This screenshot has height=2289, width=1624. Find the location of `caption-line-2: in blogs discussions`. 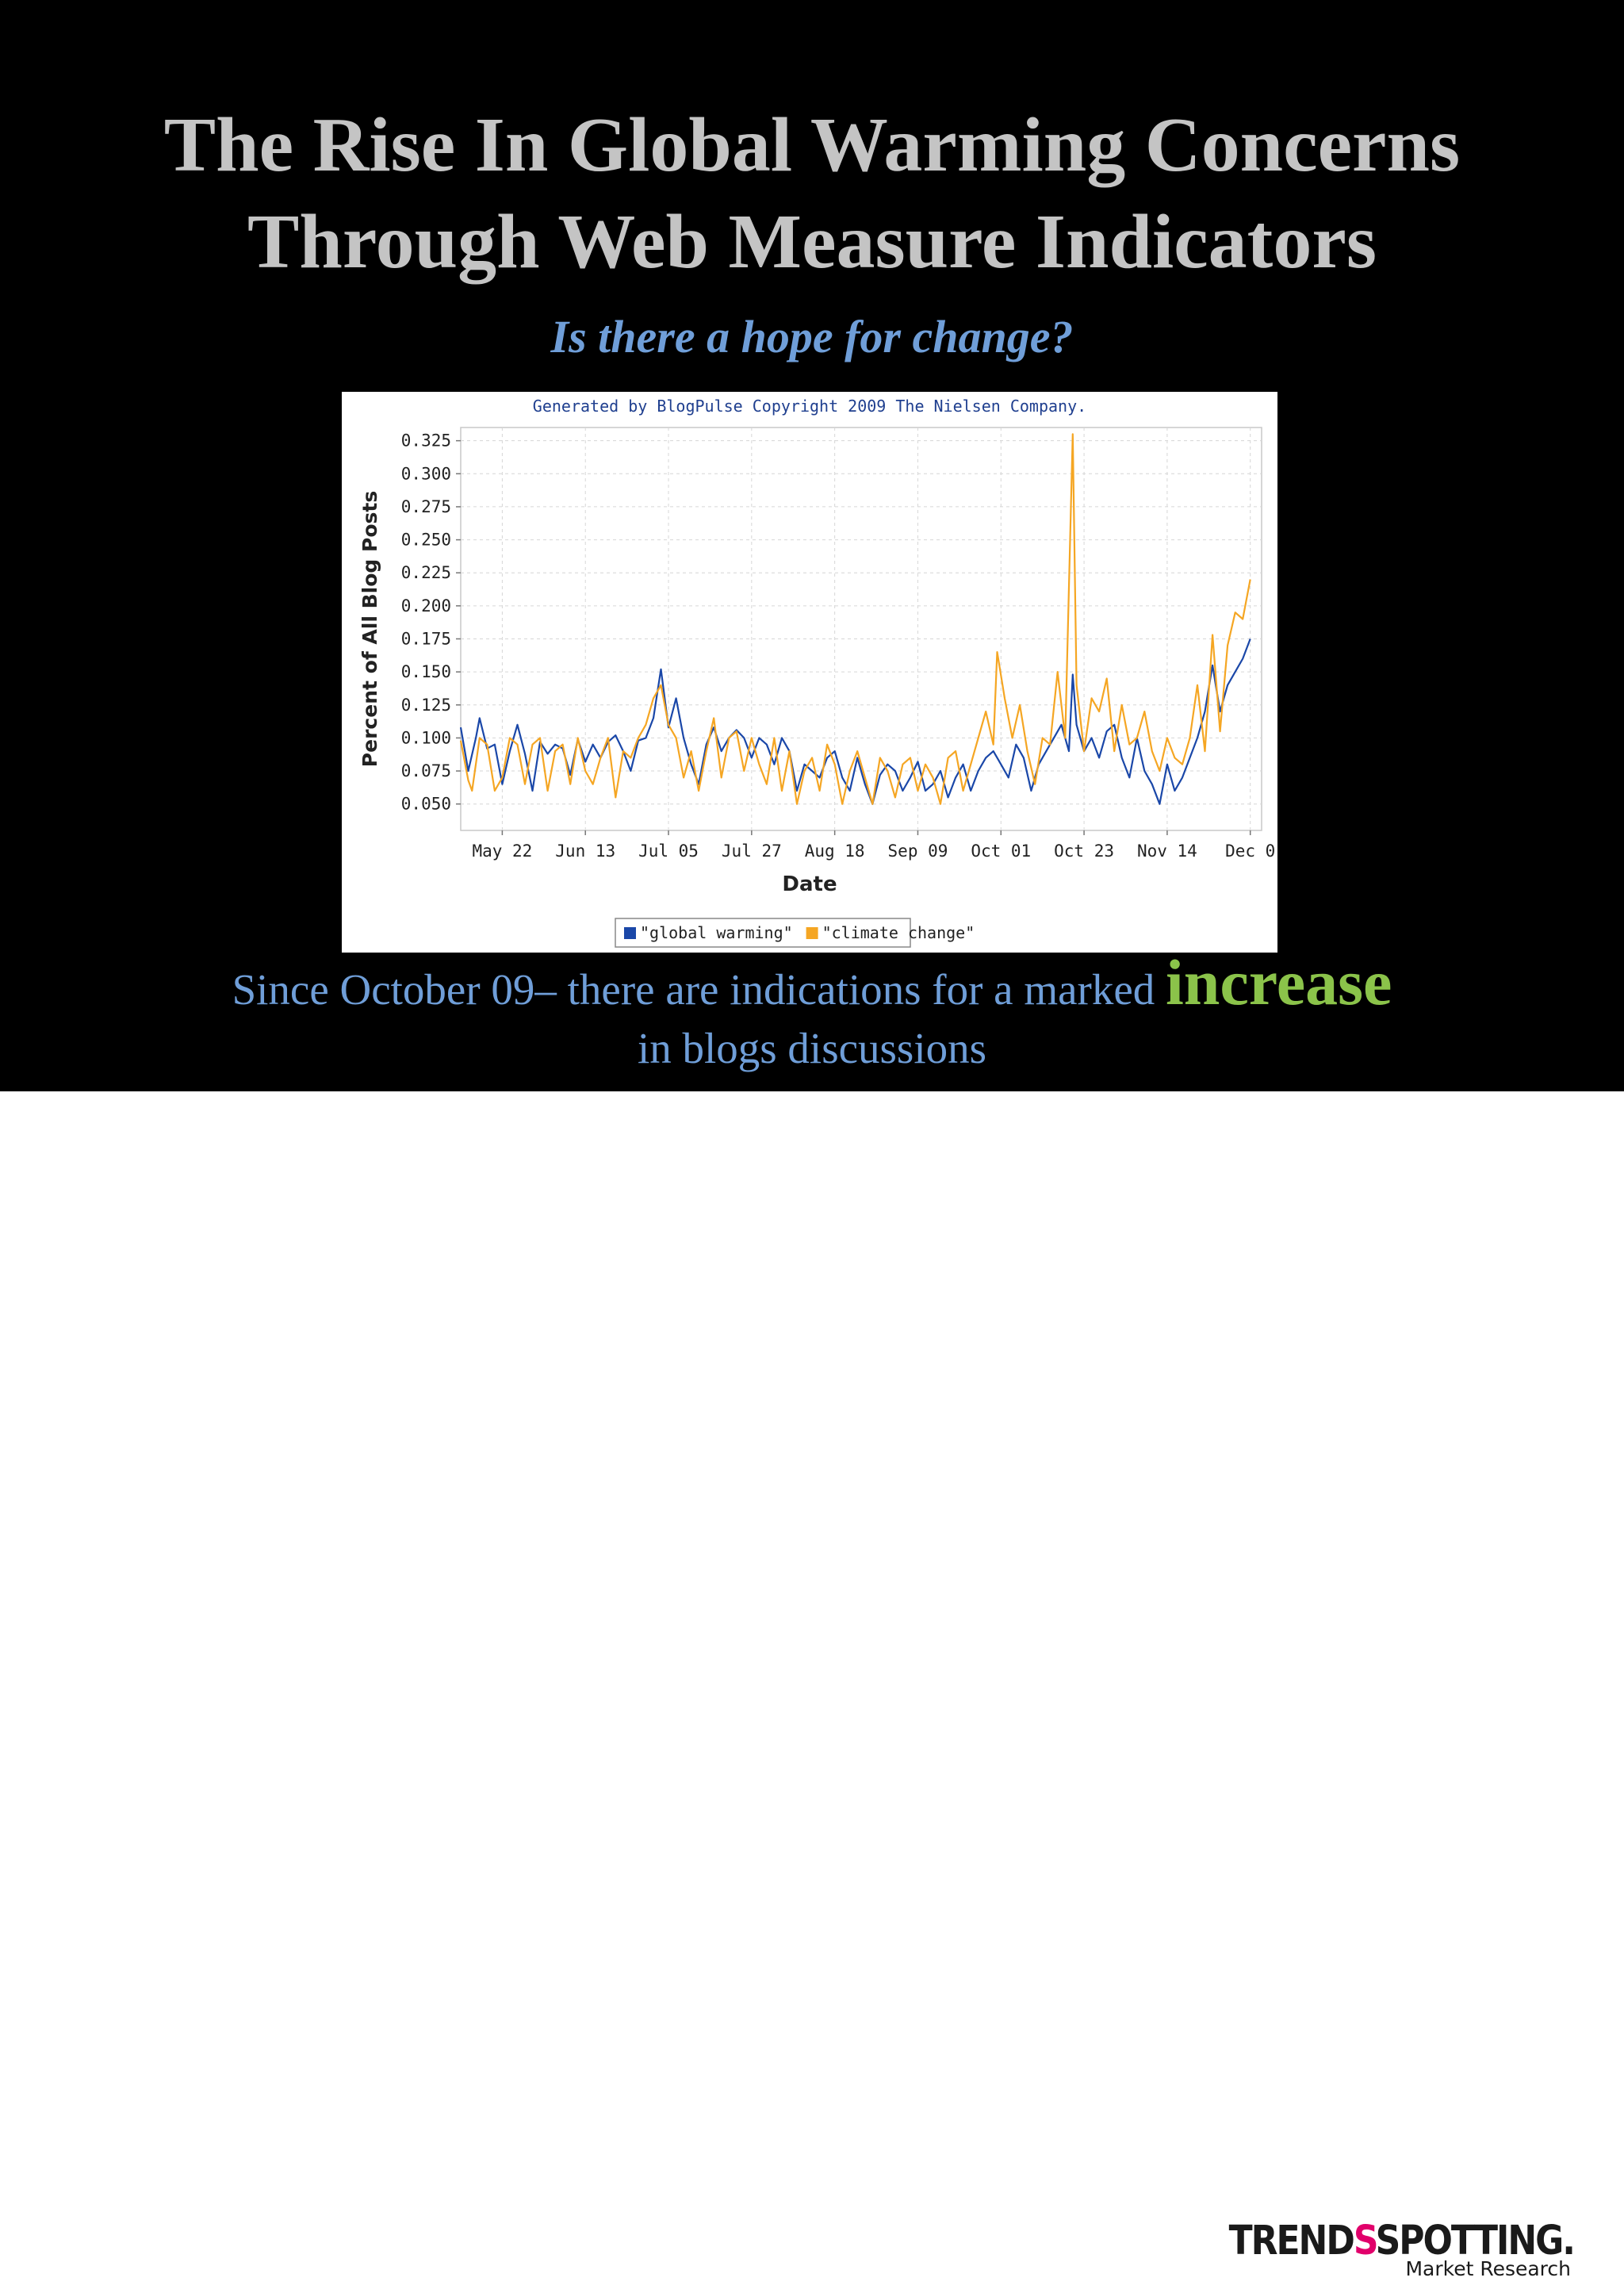

caption-line-2: in blogs discussions is located at coordinates (812, 1048).